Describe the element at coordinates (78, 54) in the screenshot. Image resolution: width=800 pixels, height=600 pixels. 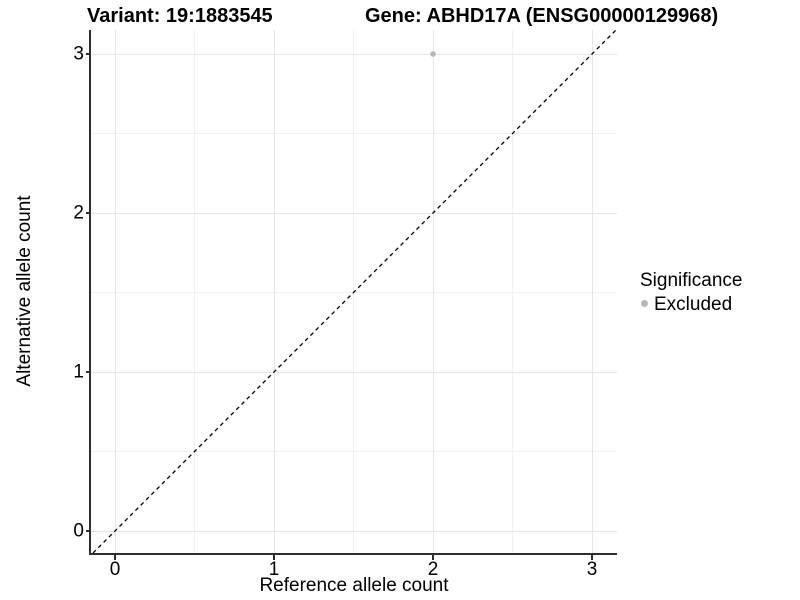
I see `y-tick-label: 3` at that location.